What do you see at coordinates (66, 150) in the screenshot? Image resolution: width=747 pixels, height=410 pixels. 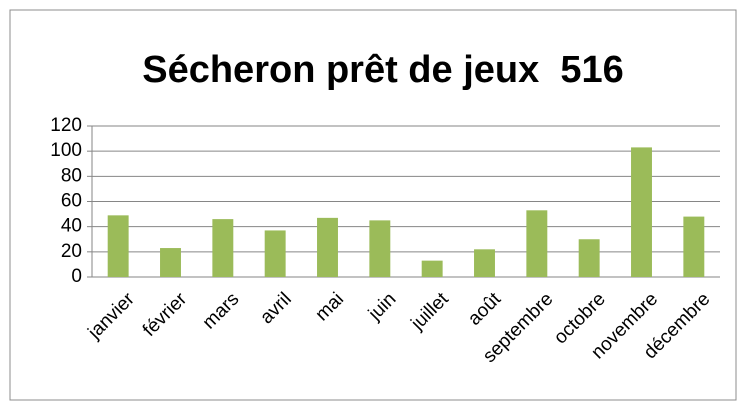 I see `y-tick-label: 100` at bounding box center [66, 150].